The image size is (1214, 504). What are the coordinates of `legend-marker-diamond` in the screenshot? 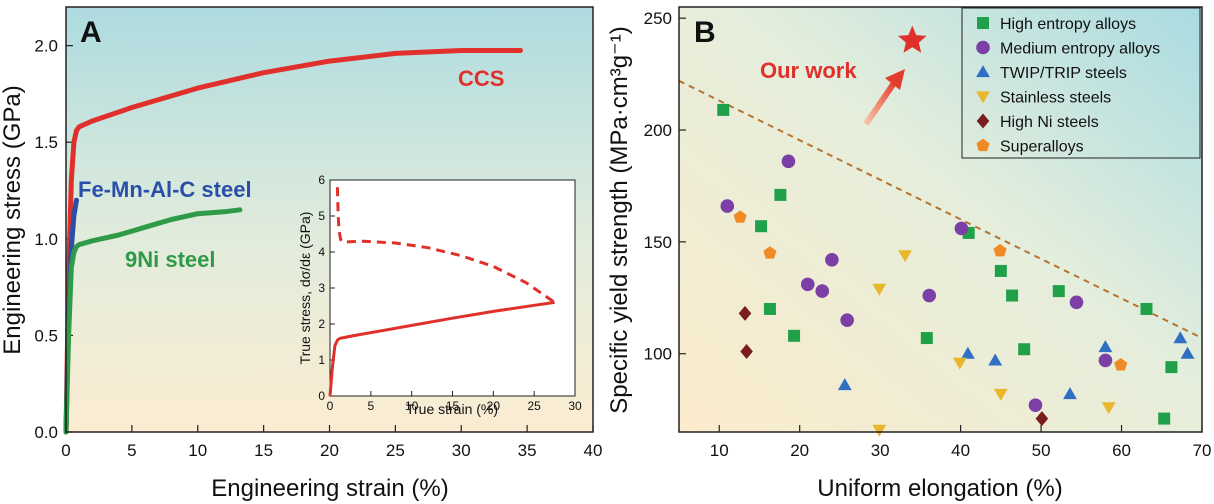 It's located at (983, 121).